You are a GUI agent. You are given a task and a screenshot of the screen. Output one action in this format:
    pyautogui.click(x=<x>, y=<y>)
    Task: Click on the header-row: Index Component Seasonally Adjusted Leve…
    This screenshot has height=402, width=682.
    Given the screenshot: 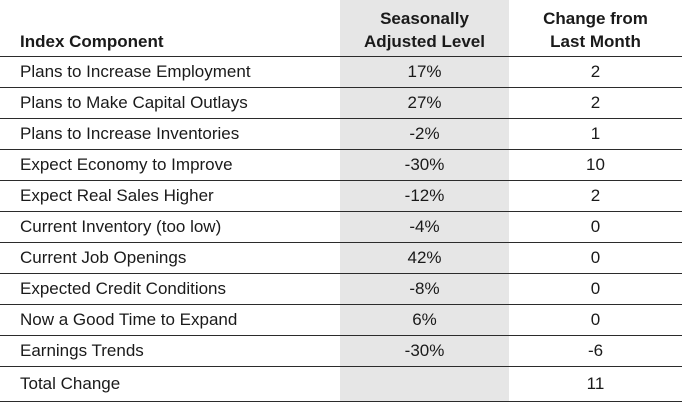 What is the action you would take?
    pyautogui.click(x=341, y=28)
    